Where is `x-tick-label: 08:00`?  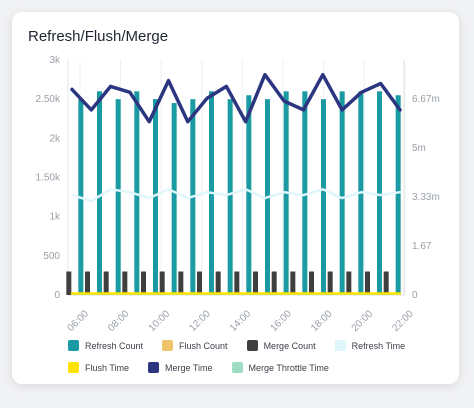 x-tick-label: 08:00 is located at coordinates (119, 321).